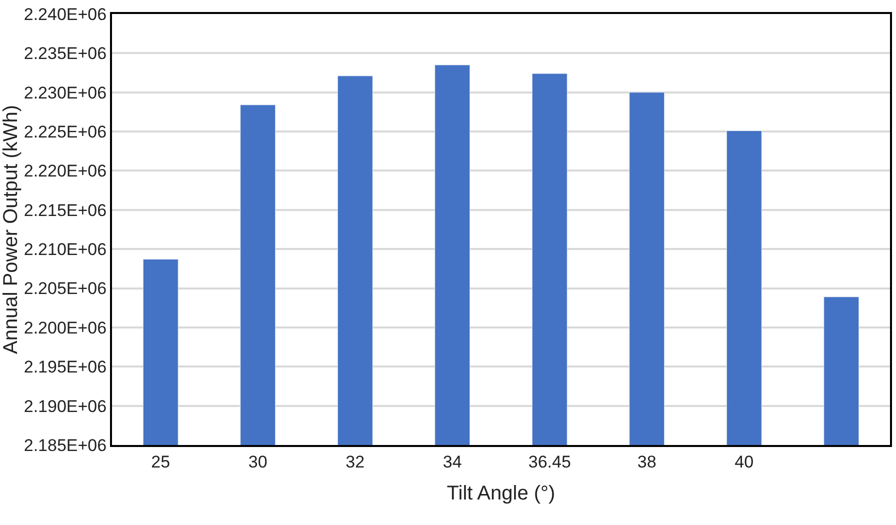  What do you see at coordinates (452, 462) in the screenshot?
I see `x-tick-label: 34` at bounding box center [452, 462].